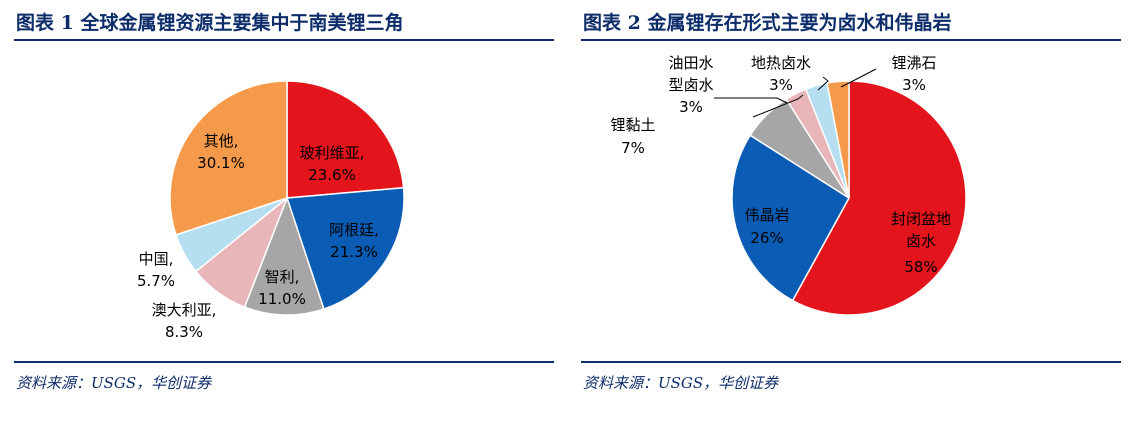 The image size is (1138, 430). Describe the element at coordinates (920, 267) in the screenshot. I see `slice-pct-label: 58%` at that location.